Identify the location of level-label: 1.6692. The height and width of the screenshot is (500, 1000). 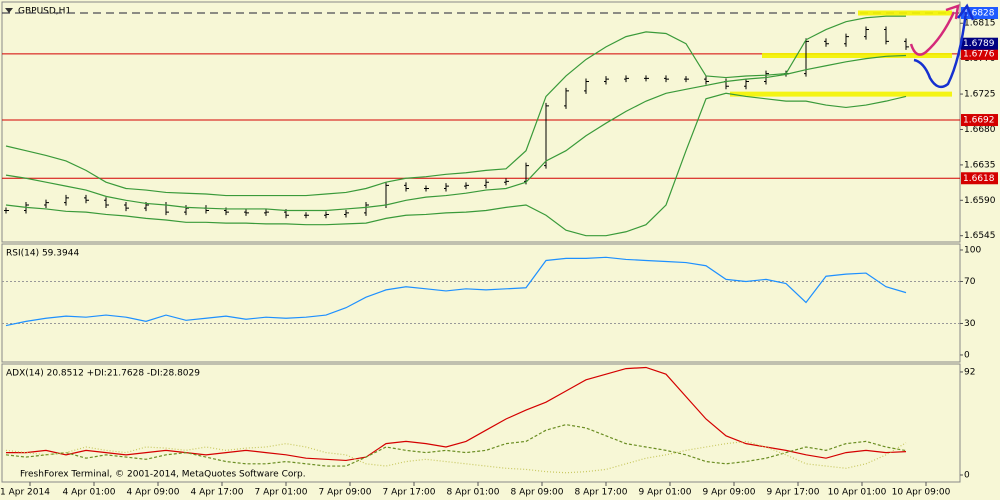
(979, 121).